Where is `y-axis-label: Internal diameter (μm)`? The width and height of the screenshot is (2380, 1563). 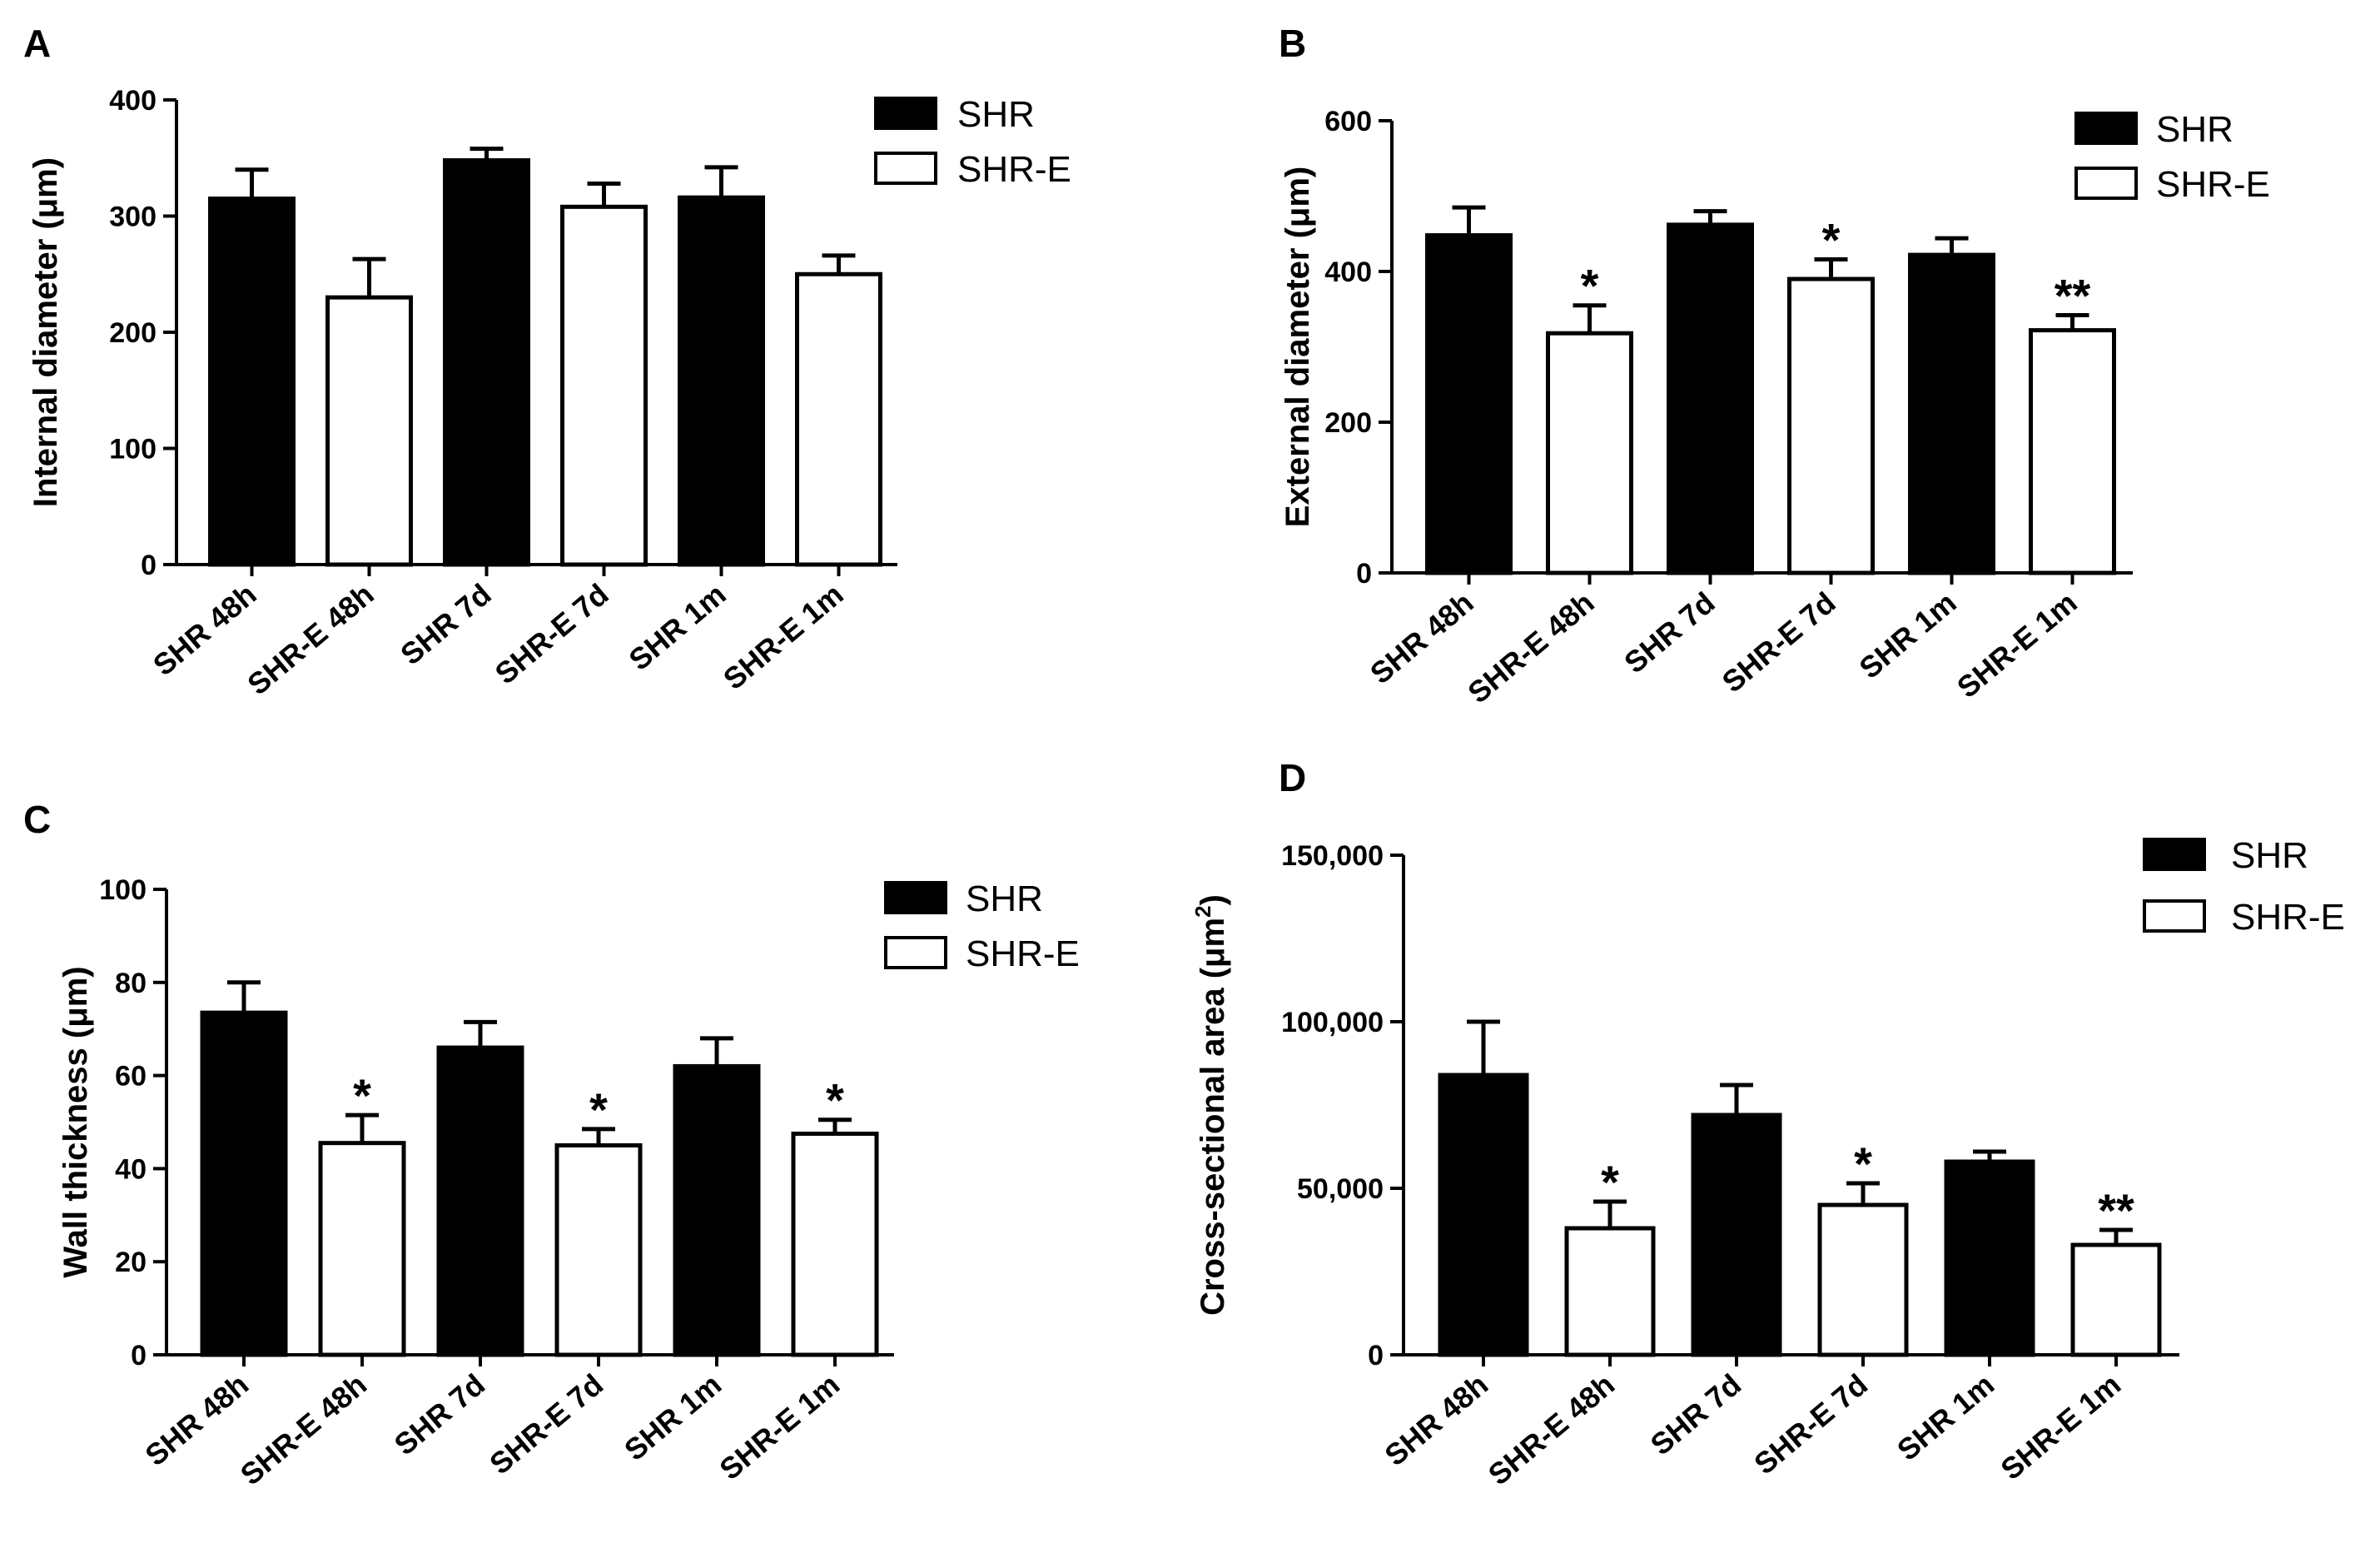
y-axis-label: Internal diameter (μm) is located at coordinates (45, 332).